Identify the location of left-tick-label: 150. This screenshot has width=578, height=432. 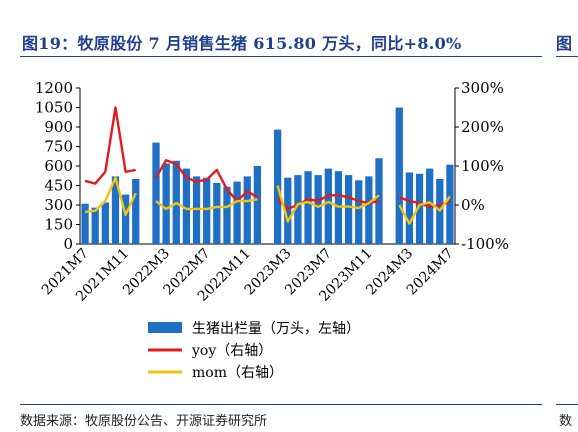
(58, 225).